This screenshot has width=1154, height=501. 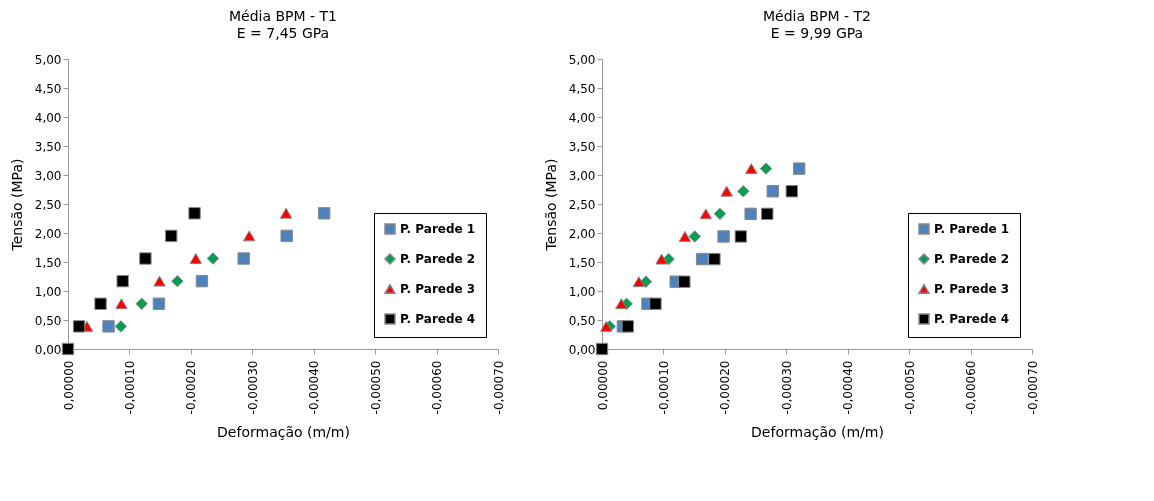 What do you see at coordinates (283, 33) in the screenshot?
I see `chart-subtitle: E = 7,45 GPa` at bounding box center [283, 33].